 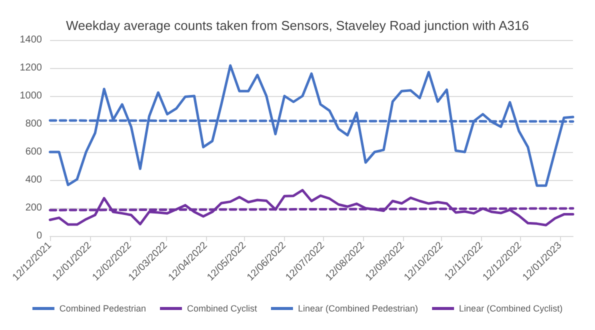 I want to click on y-tick-label: 600, so click(x=33, y=152).